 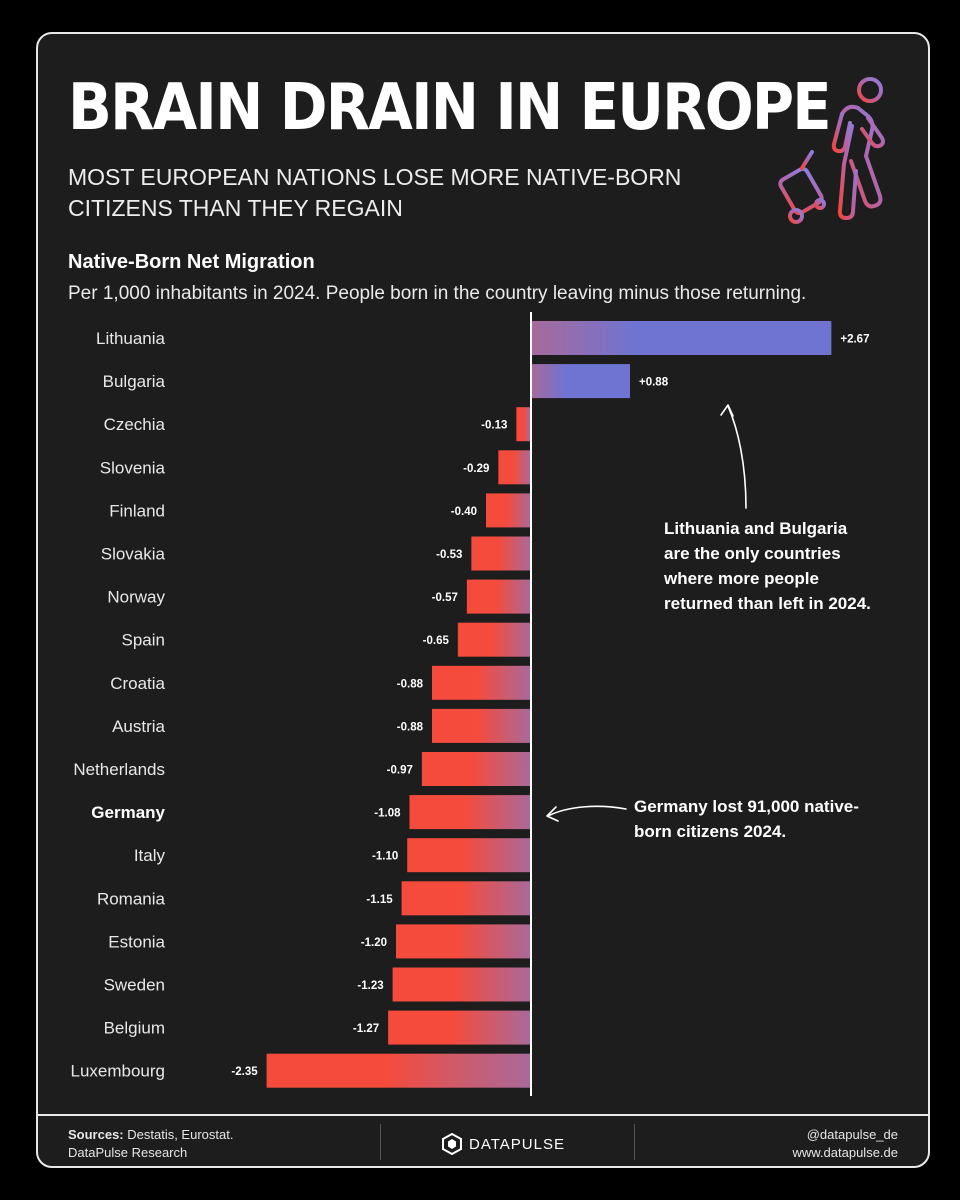 What do you see at coordinates (681, 338) in the screenshot?
I see `bar-lithuania` at bounding box center [681, 338].